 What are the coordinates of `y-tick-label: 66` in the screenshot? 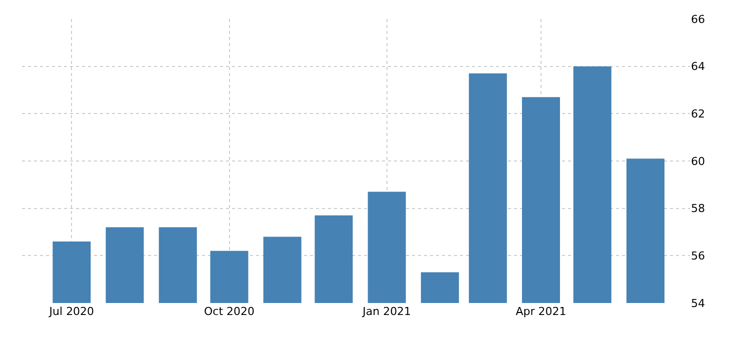 It's located at (698, 19).